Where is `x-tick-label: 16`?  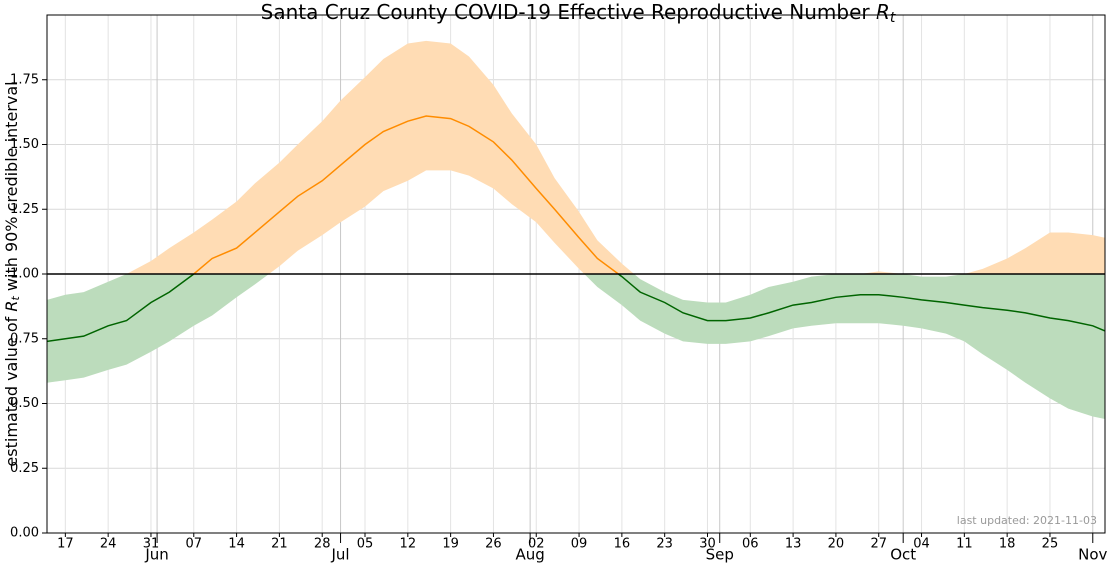
x-tick-label: 16 is located at coordinates (622, 544).